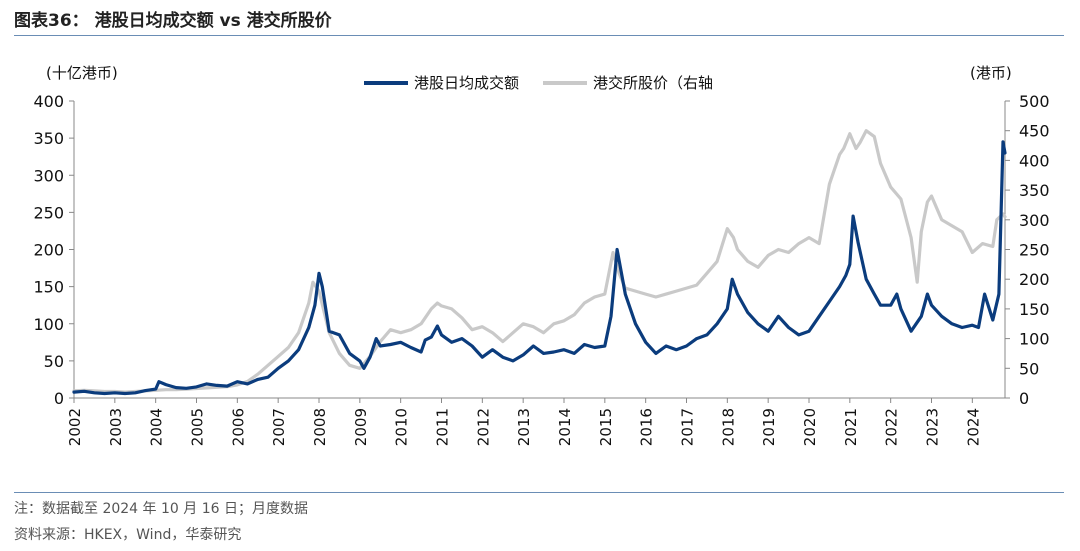  What do you see at coordinates (161, 509) in the screenshot?
I see `figure-note: 注：数据截至 2024 年 10 月 16 日；月度数据` at bounding box center [161, 509].